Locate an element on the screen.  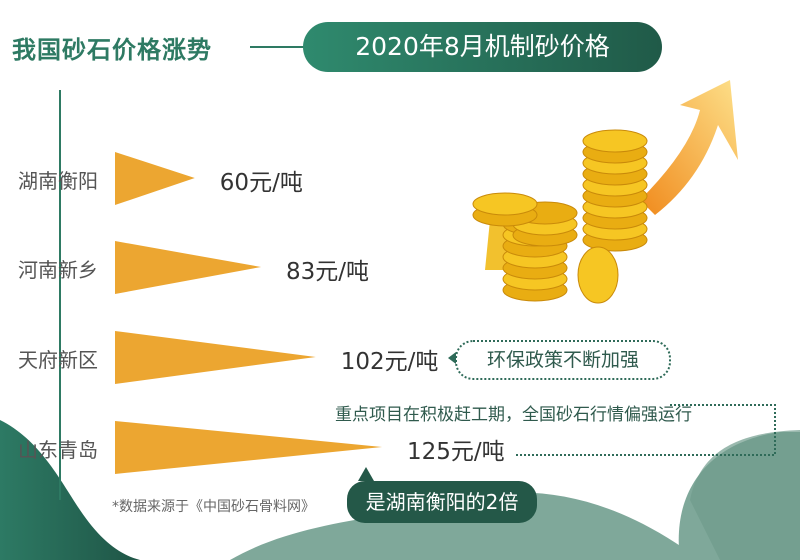
source-note: *数据来源于《中国砂石骨料网》 is located at coordinates (213, 507).